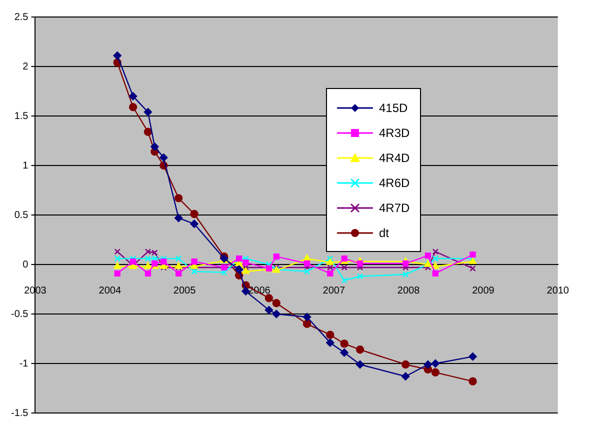 The width and height of the screenshot is (593, 430). I want to click on y-tick-label: 1.5, so click(21, 116).